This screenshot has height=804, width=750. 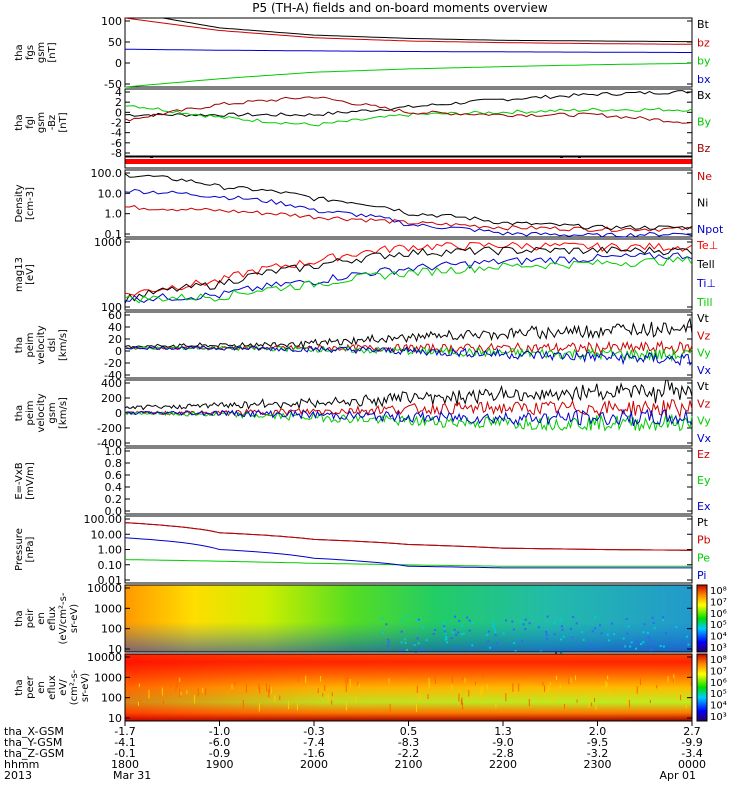 I want to click on legend-density-0: Ne, so click(x=704, y=176).